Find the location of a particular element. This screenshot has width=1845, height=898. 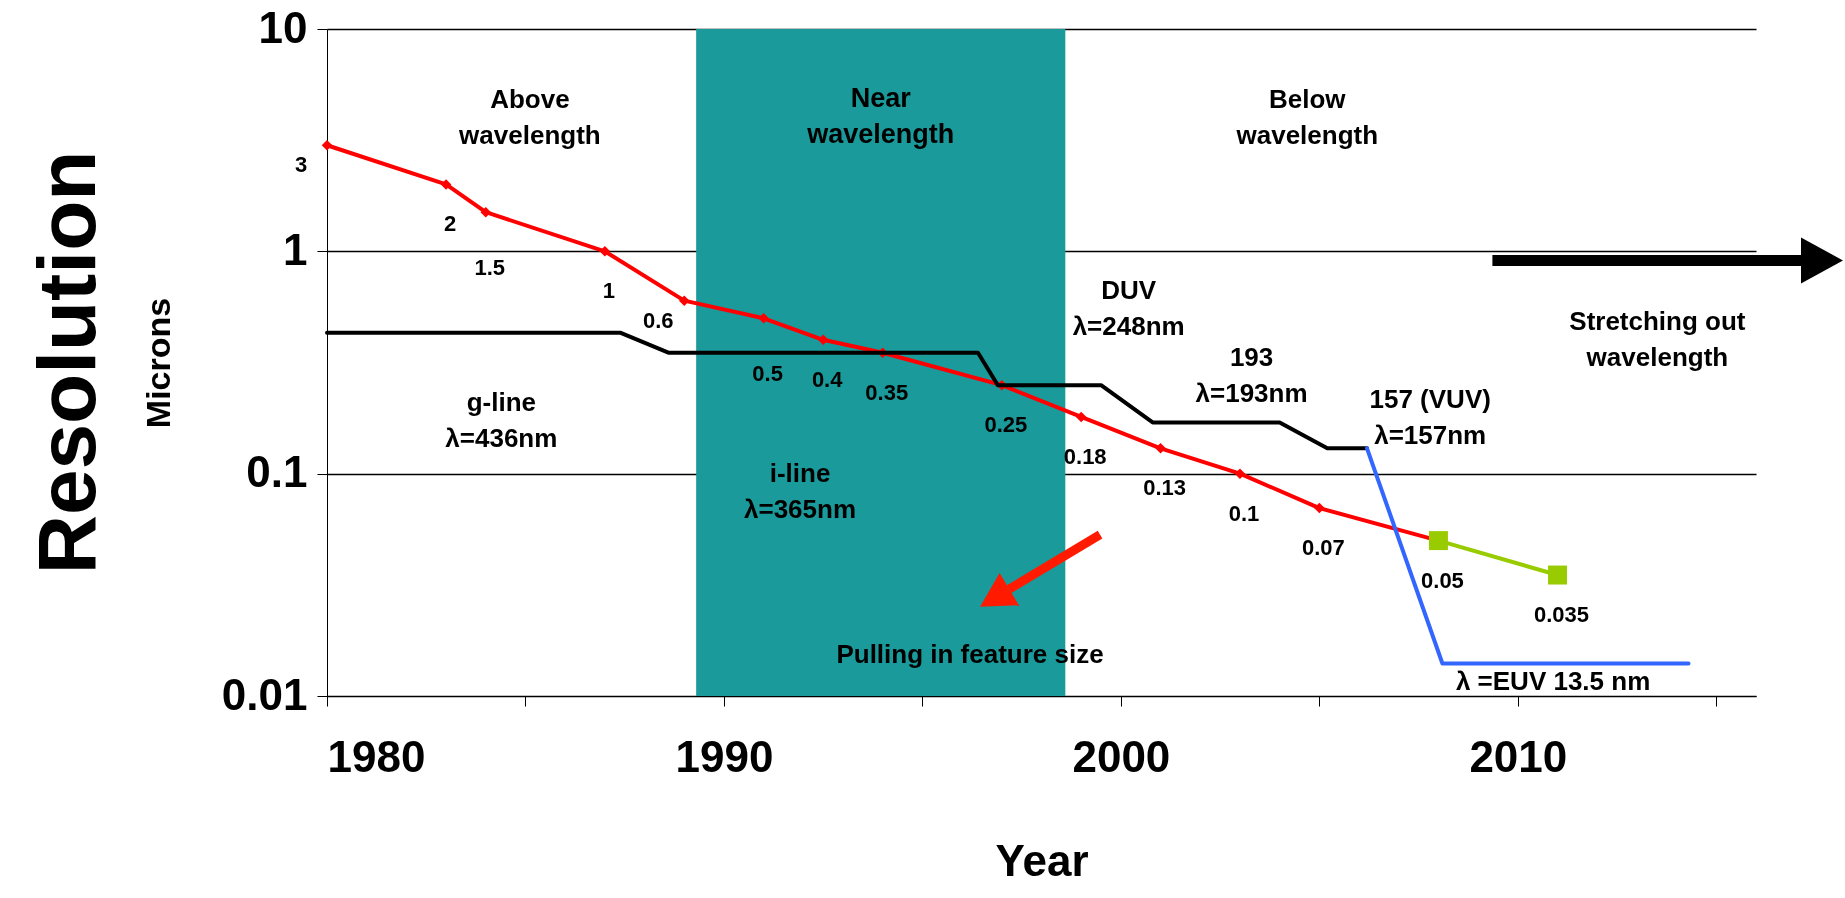

data-label: 3 is located at coordinates (301, 165).